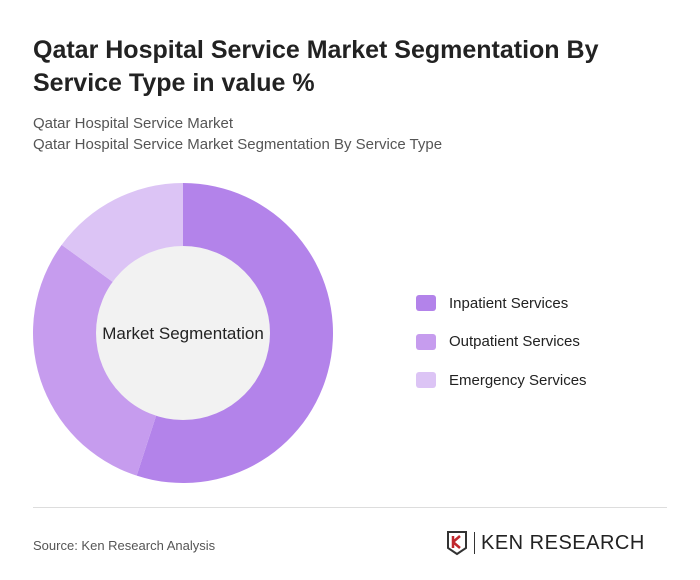 The height and width of the screenshot is (580, 700). What do you see at coordinates (518, 380) in the screenshot?
I see `legend-label: Emergency Services` at bounding box center [518, 380].